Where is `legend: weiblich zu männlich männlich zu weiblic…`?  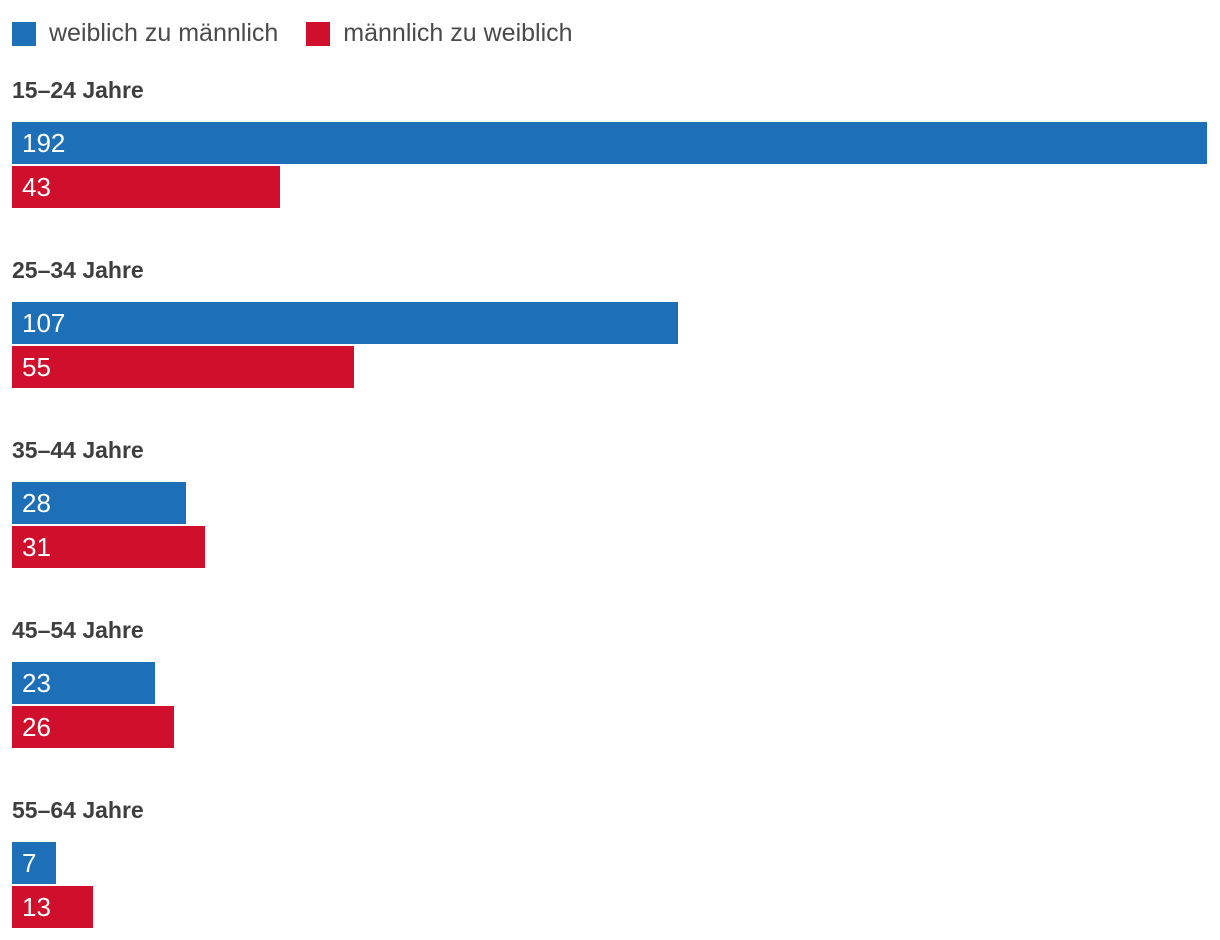 legend: weiblich zu männlich männlich zu weiblic… is located at coordinates (609, 33).